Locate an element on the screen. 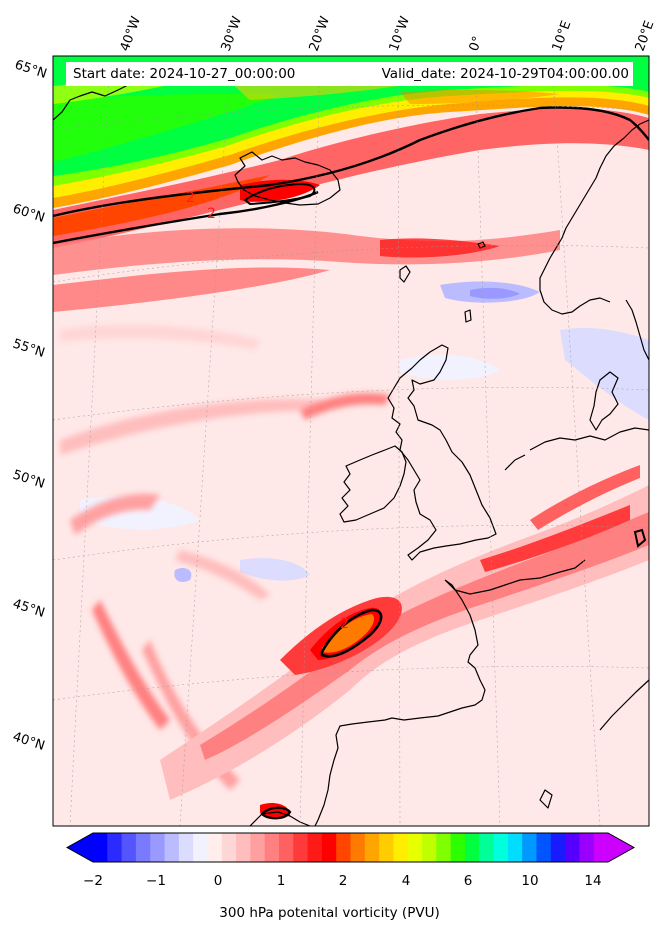 Image resolution: width=659 pixels, height=936 pixels. lon-label: 30°W is located at coordinates (232, 33).